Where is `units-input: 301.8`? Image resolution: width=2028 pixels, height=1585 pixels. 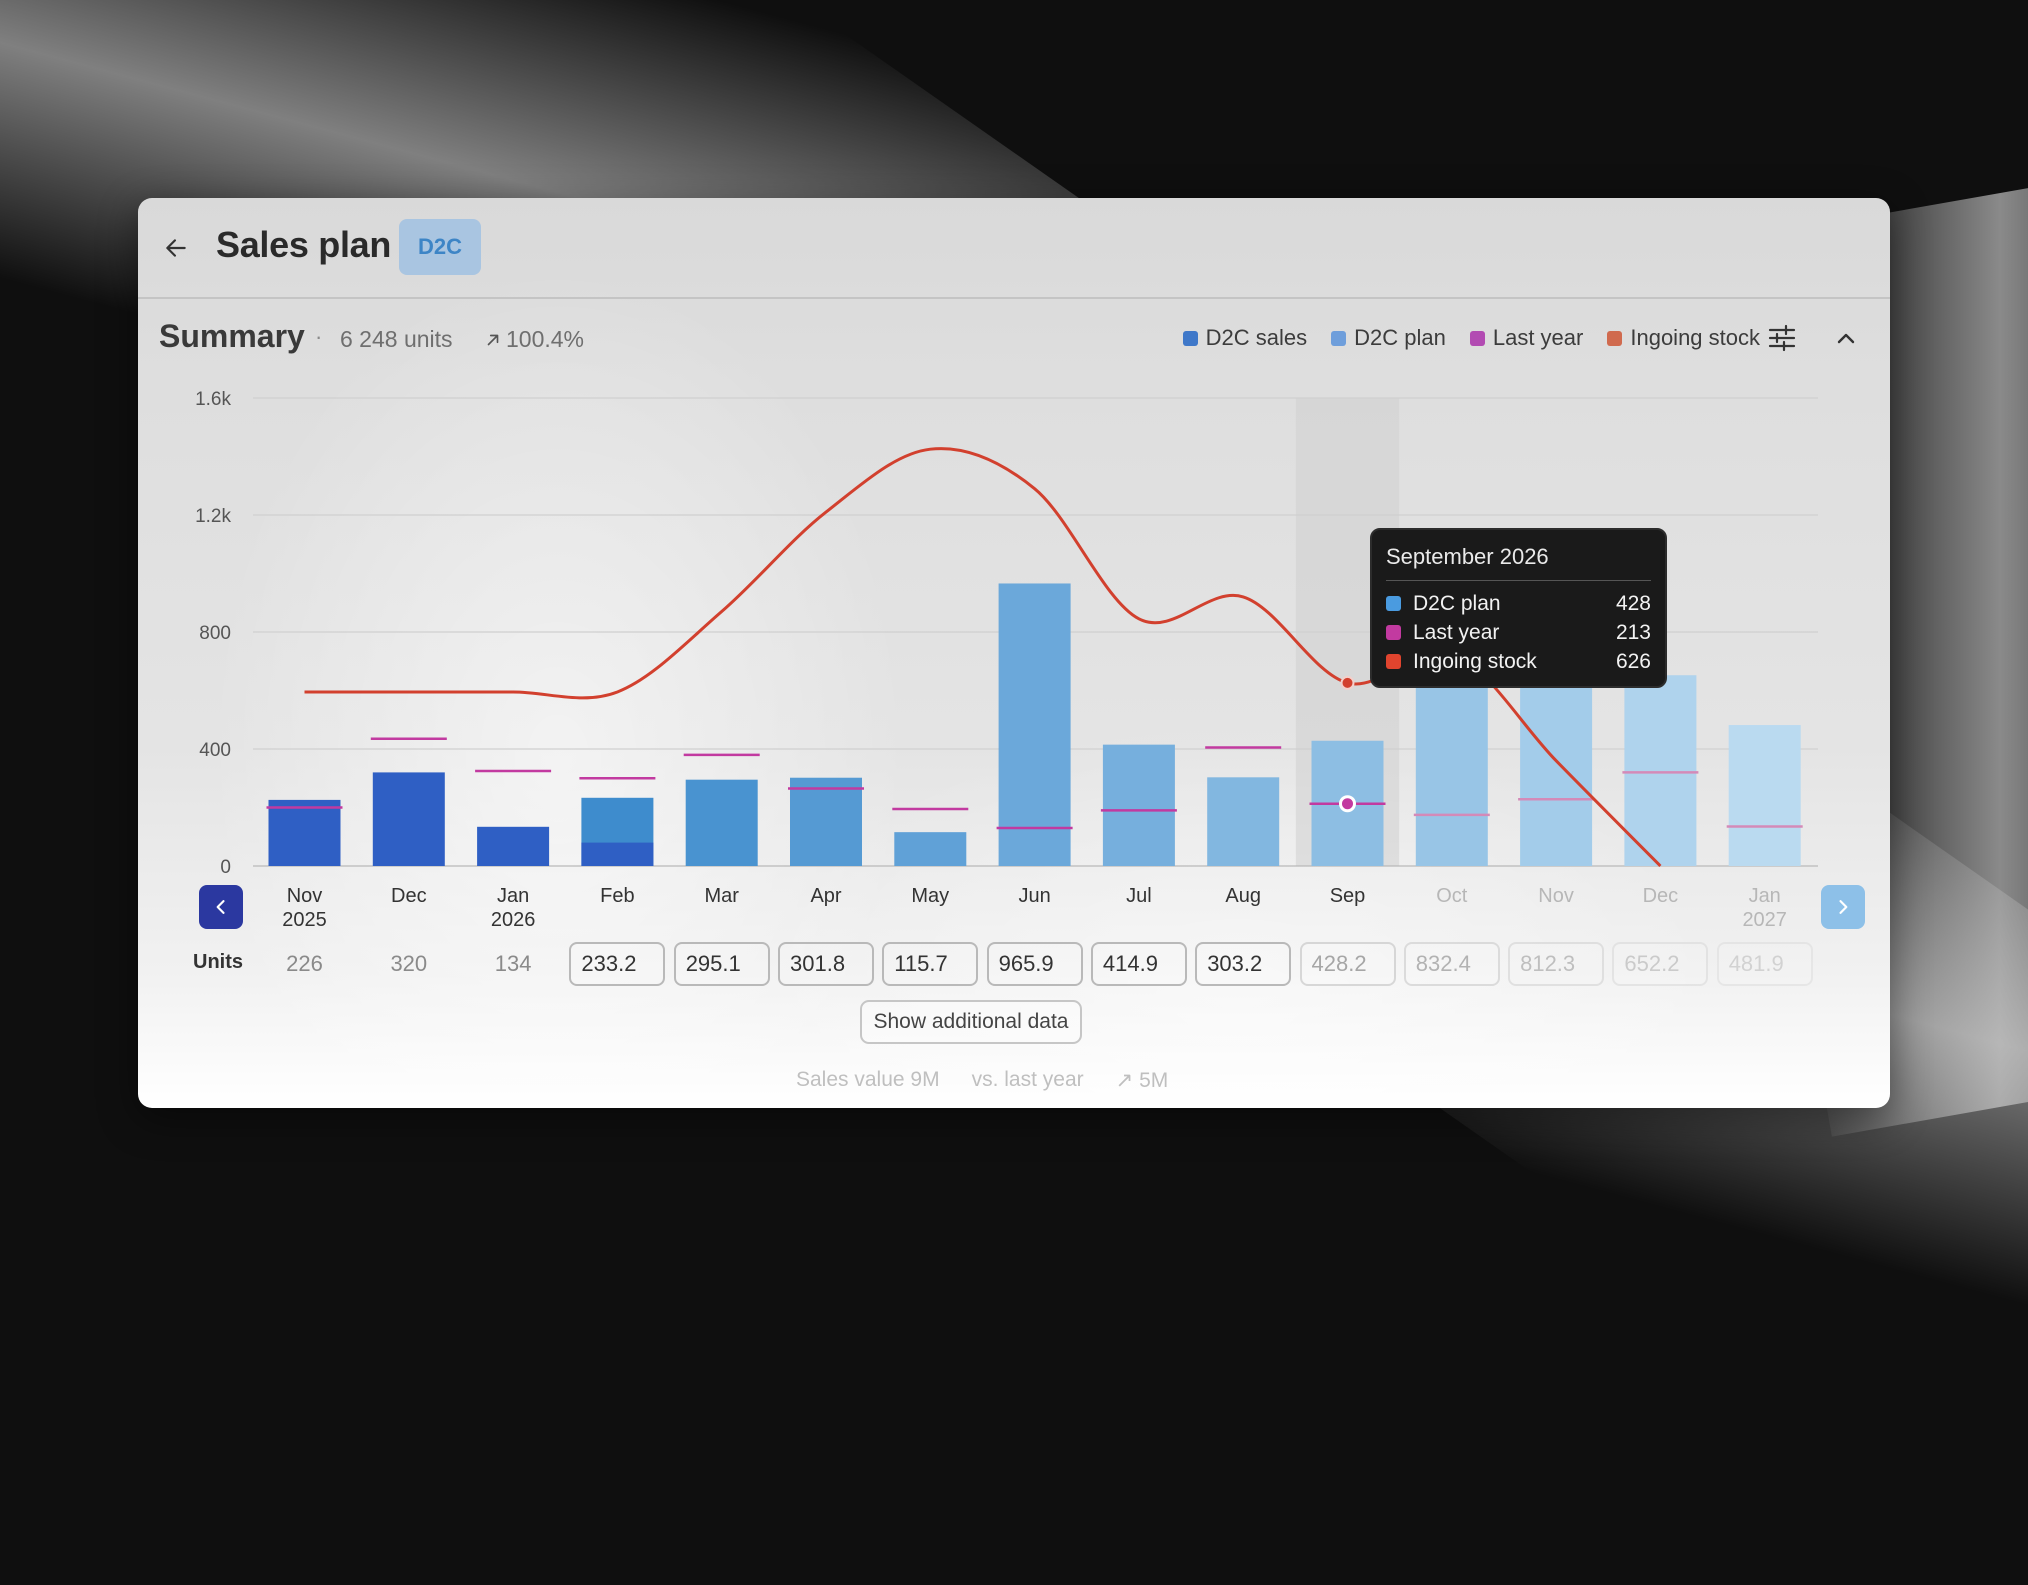 units-input: 301.8 is located at coordinates (826, 964).